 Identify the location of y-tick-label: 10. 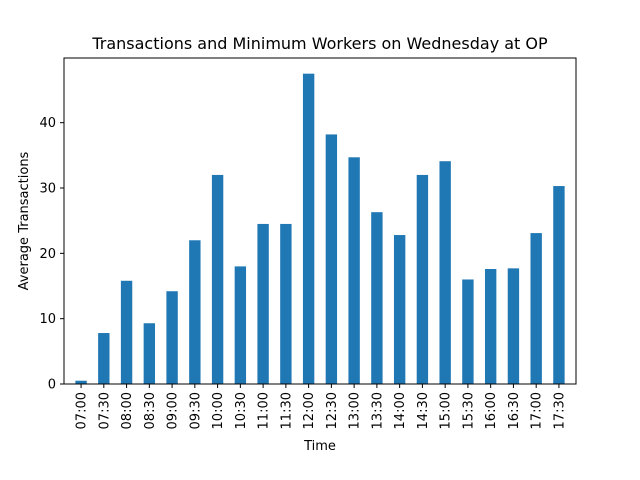
(47, 319).